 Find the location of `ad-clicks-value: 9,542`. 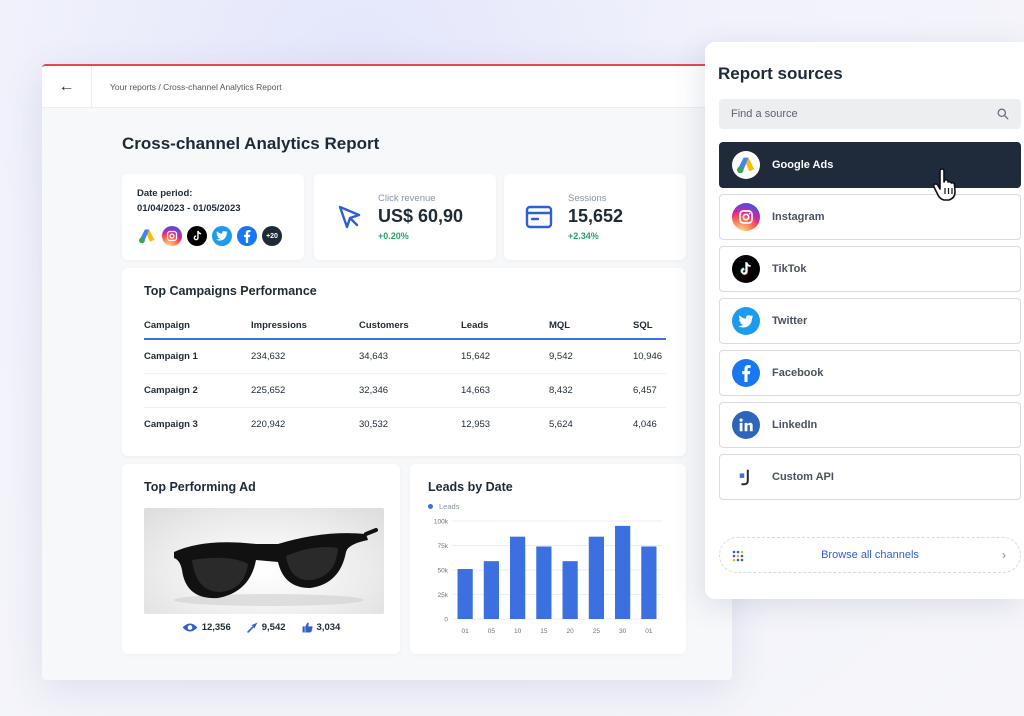

ad-clicks-value: 9,542 is located at coordinates (273, 627).